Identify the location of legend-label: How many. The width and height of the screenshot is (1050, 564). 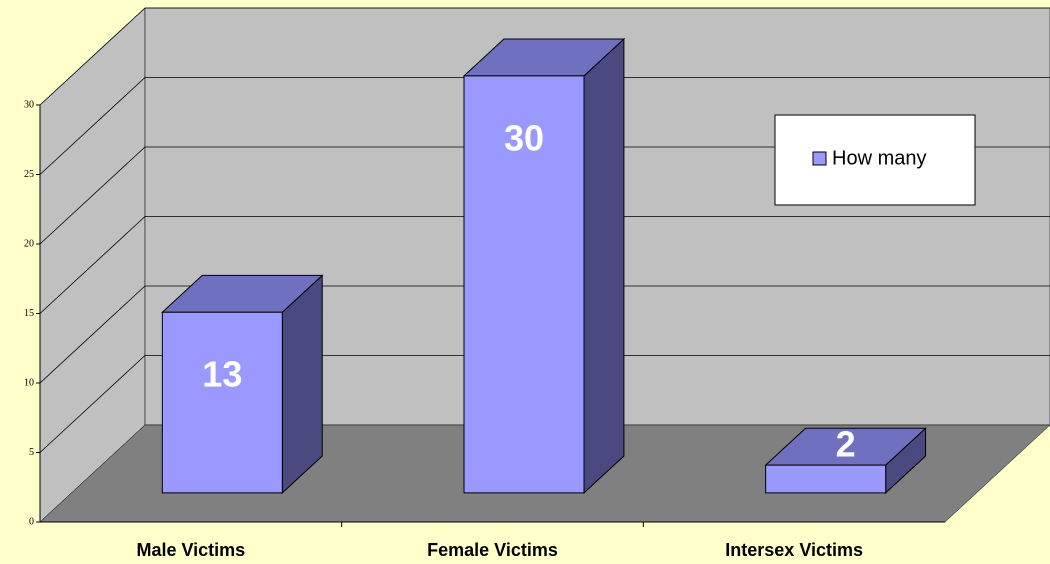
(879, 158).